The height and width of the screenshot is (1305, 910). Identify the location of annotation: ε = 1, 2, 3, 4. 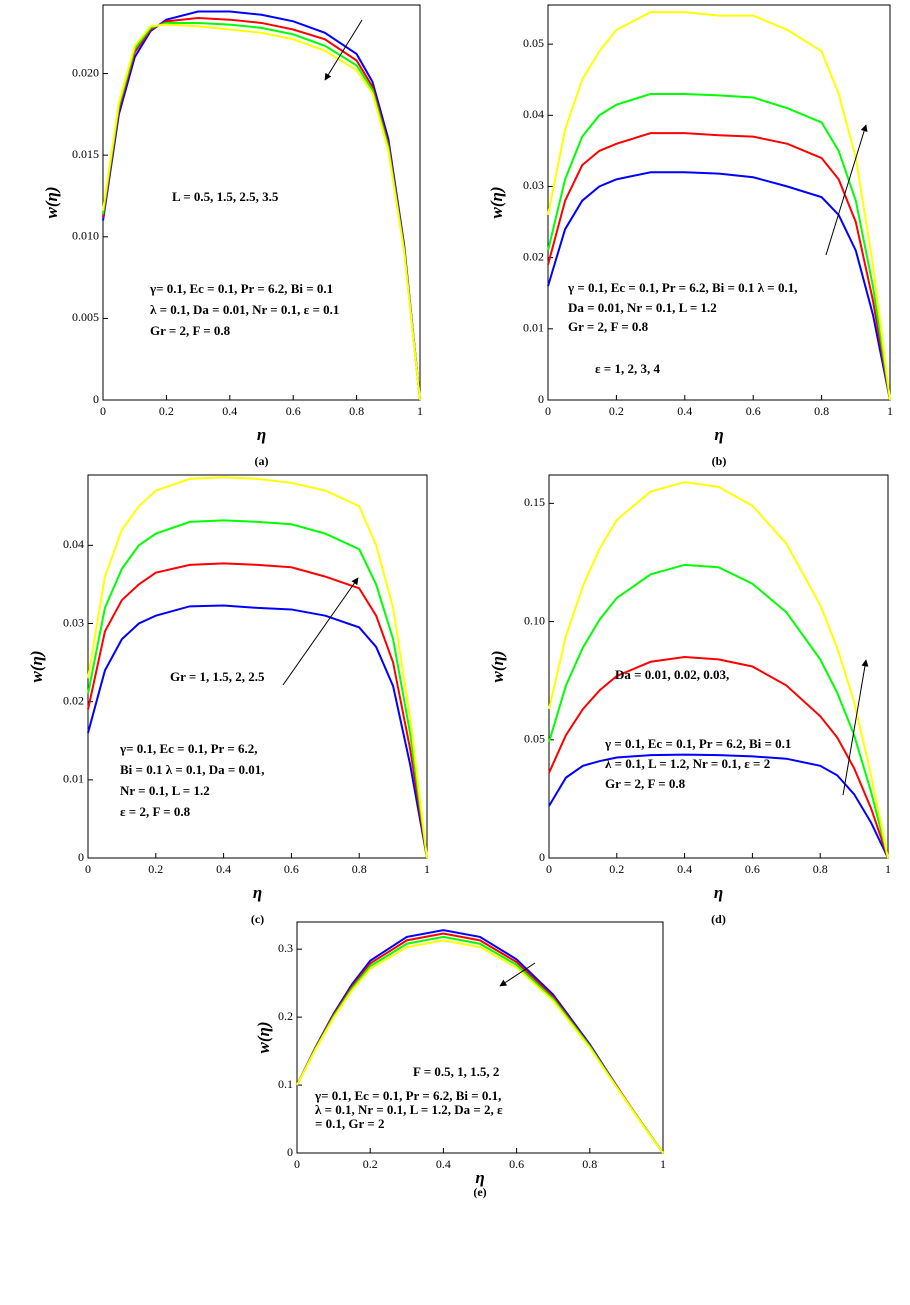
(627, 368).